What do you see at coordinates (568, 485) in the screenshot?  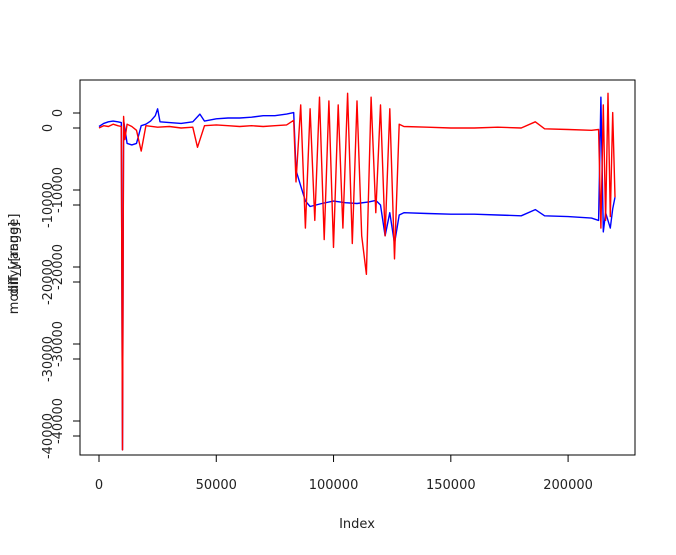 I see `x-tick-label: 200000` at bounding box center [568, 485].